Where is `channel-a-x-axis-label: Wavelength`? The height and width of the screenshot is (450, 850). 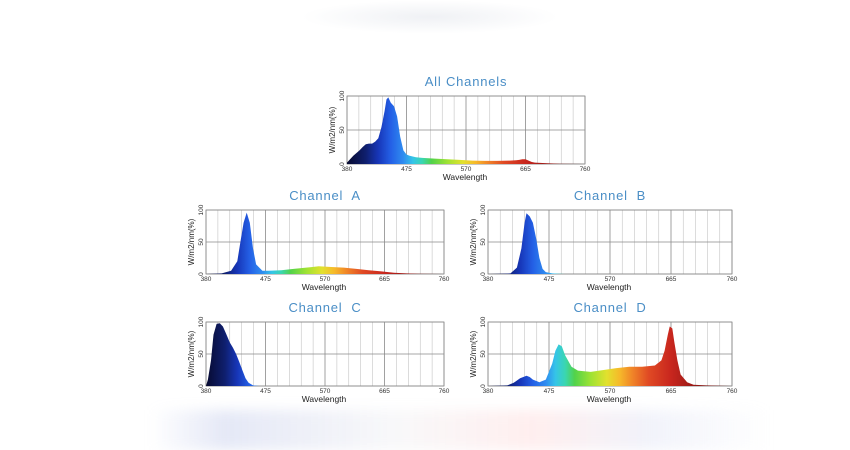 channel-a-x-axis-label: Wavelength is located at coordinates (324, 287).